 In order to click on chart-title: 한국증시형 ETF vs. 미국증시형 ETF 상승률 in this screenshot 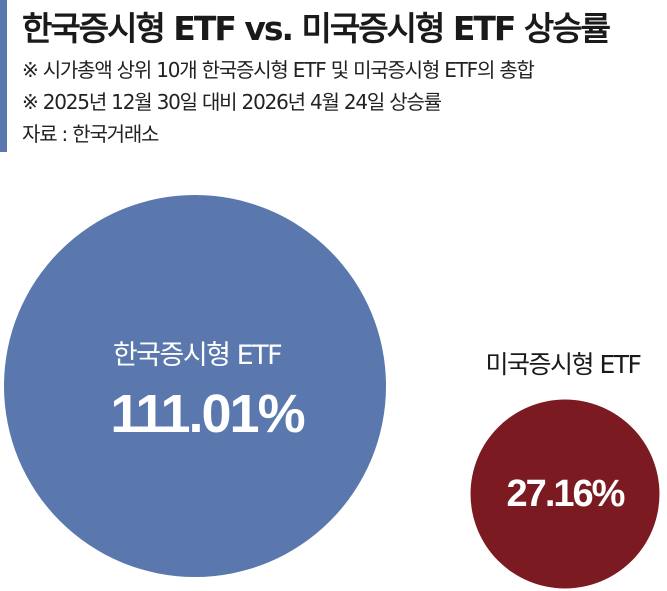, I will do `click(316, 28)`.